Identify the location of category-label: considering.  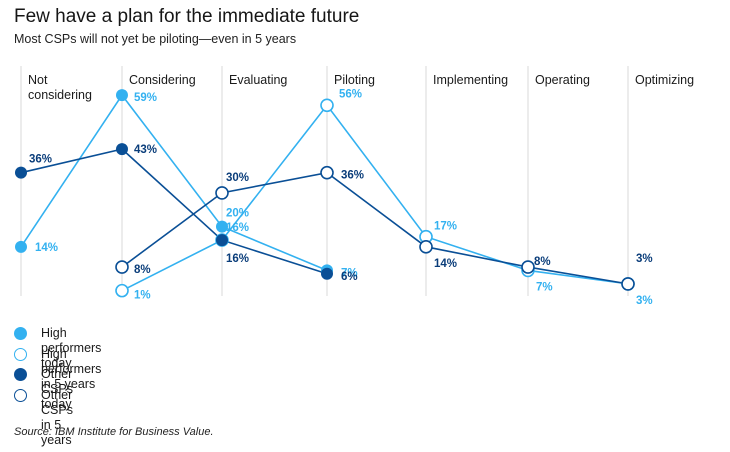
(60, 95).